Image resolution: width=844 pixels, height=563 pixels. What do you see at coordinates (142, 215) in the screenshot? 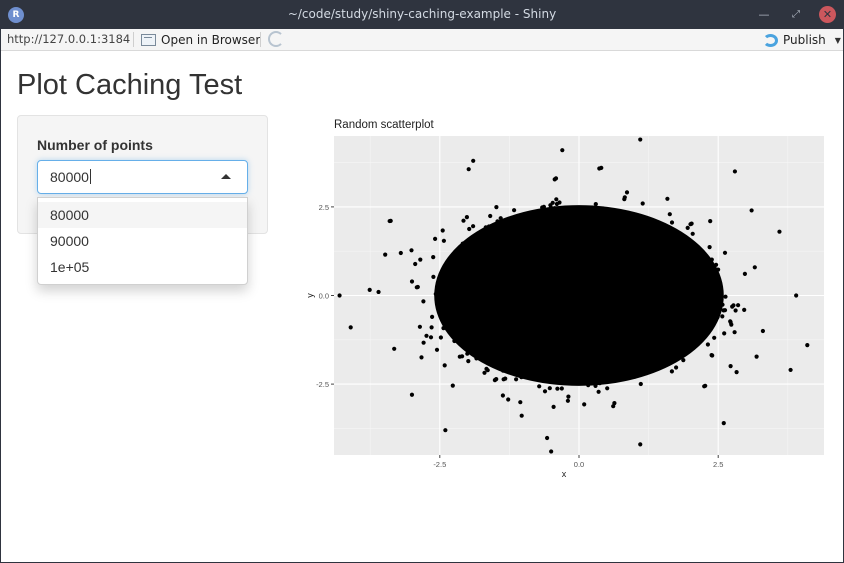
I see `dropdown-option: 80000` at bounding box center [142, 215].